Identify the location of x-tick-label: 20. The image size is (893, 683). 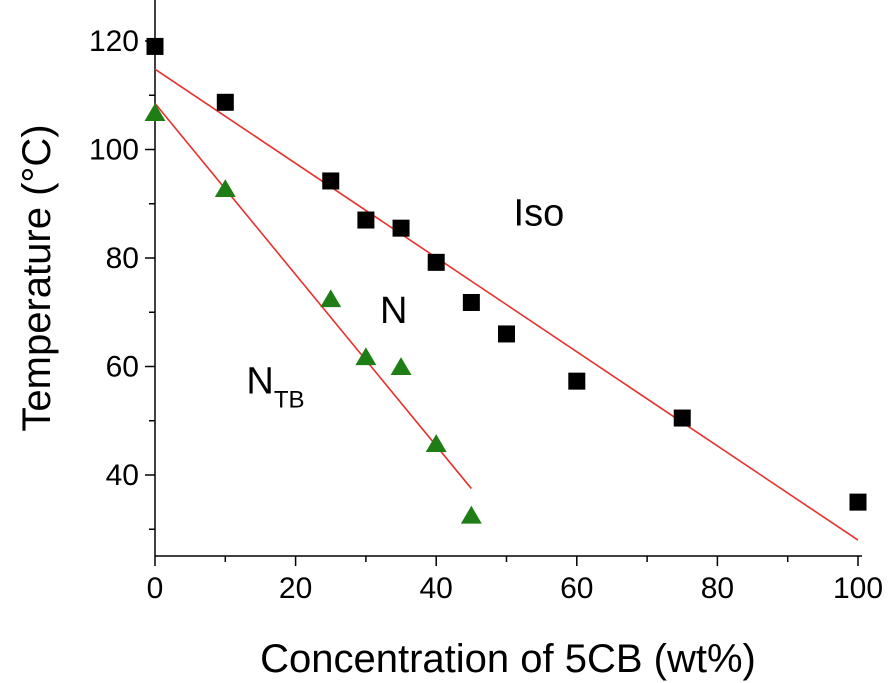
(295, 588).